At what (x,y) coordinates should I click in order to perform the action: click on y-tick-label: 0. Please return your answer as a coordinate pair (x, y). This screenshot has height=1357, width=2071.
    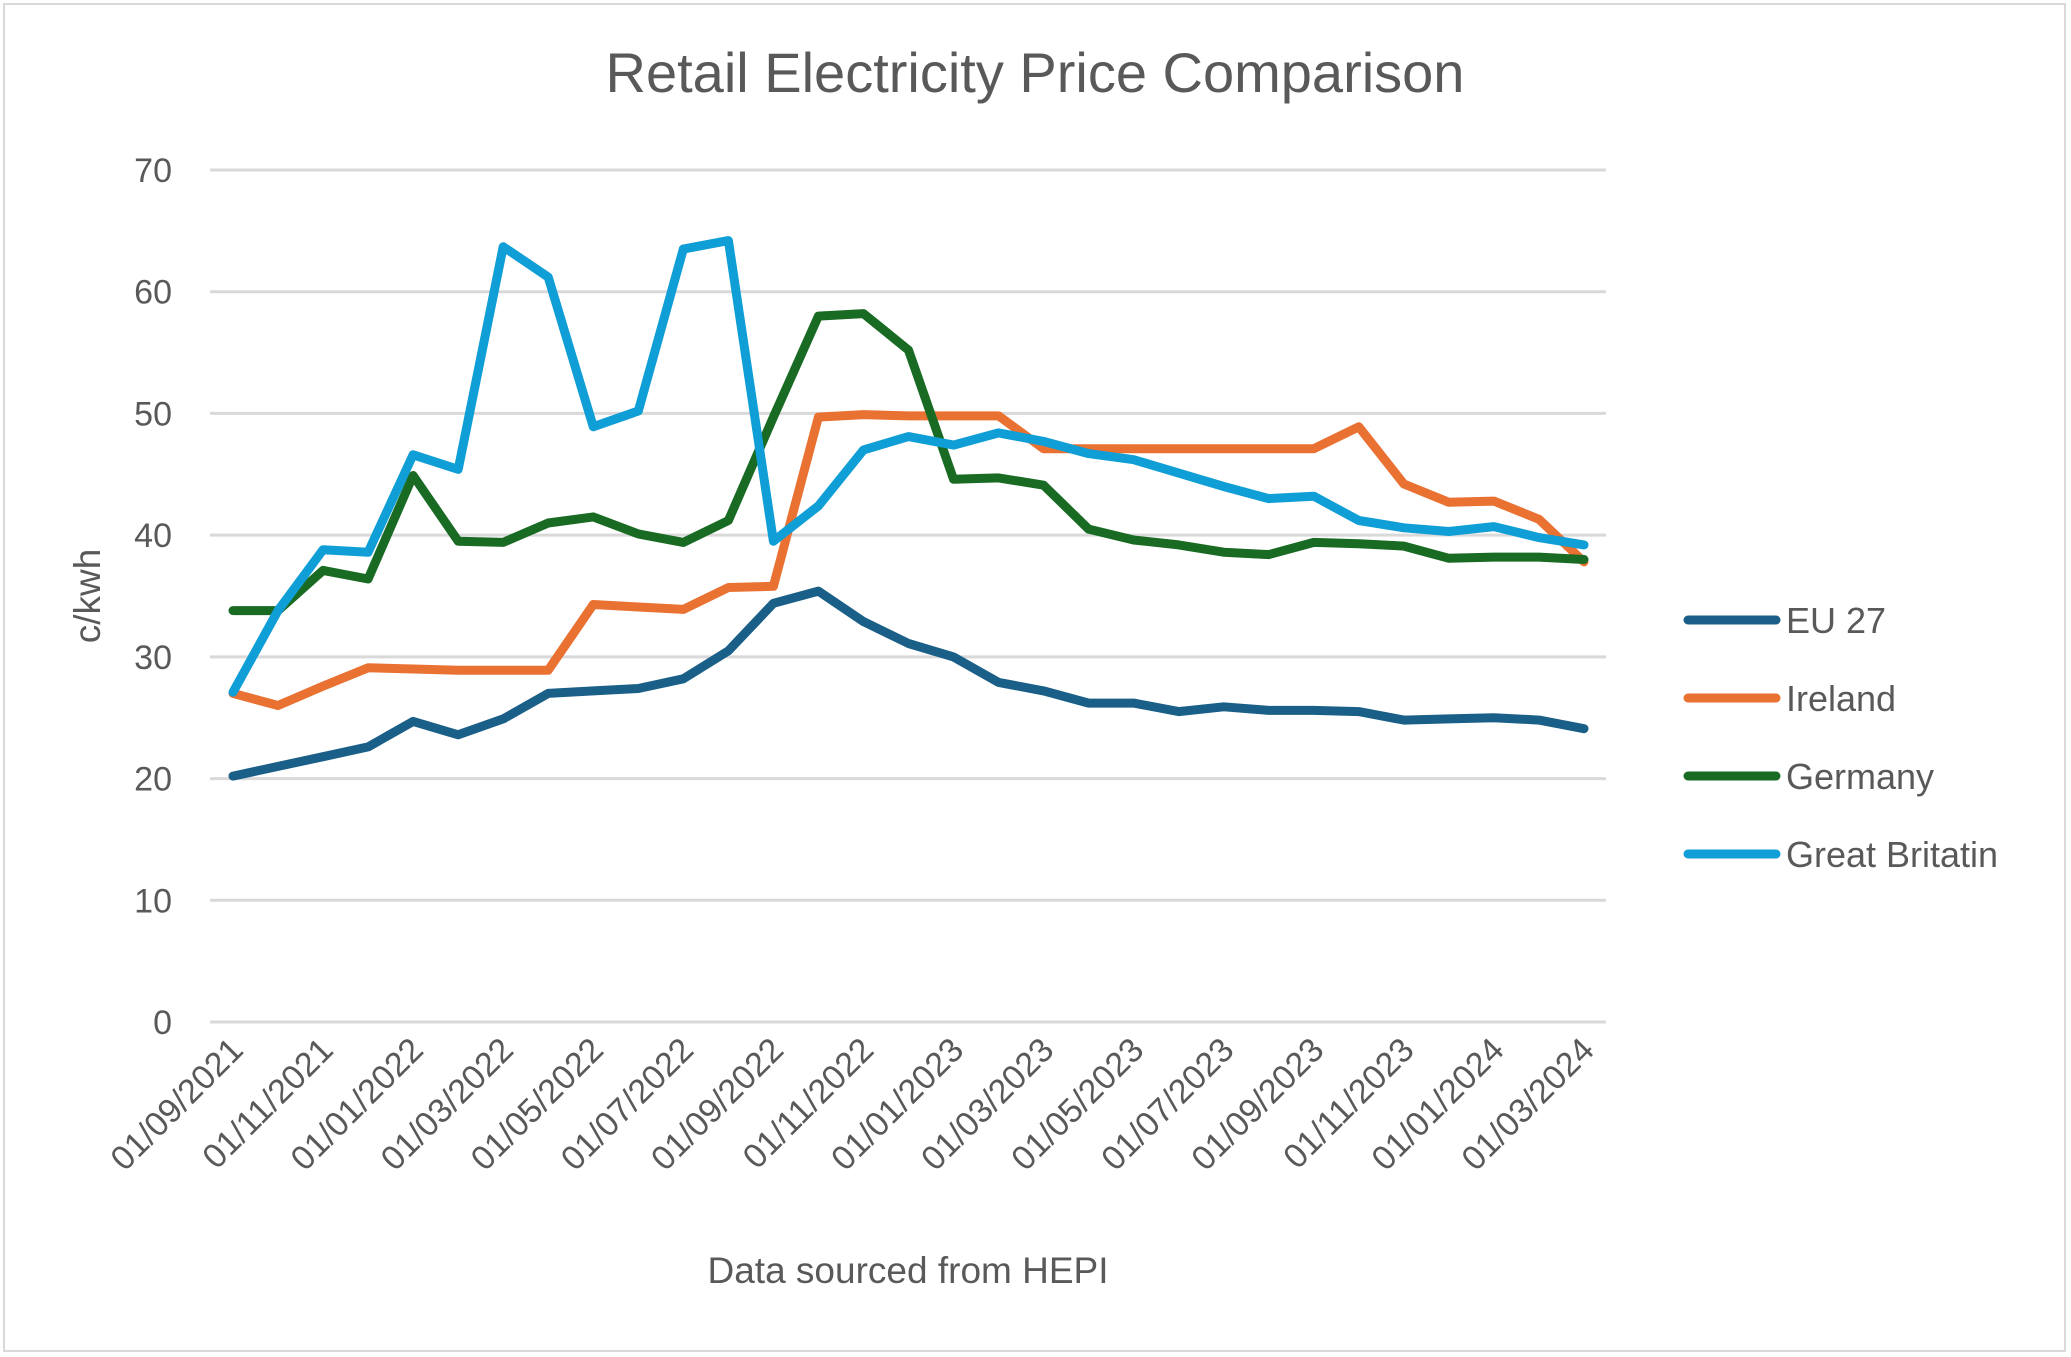
    Looking at the image, I should click on (162, 1023).